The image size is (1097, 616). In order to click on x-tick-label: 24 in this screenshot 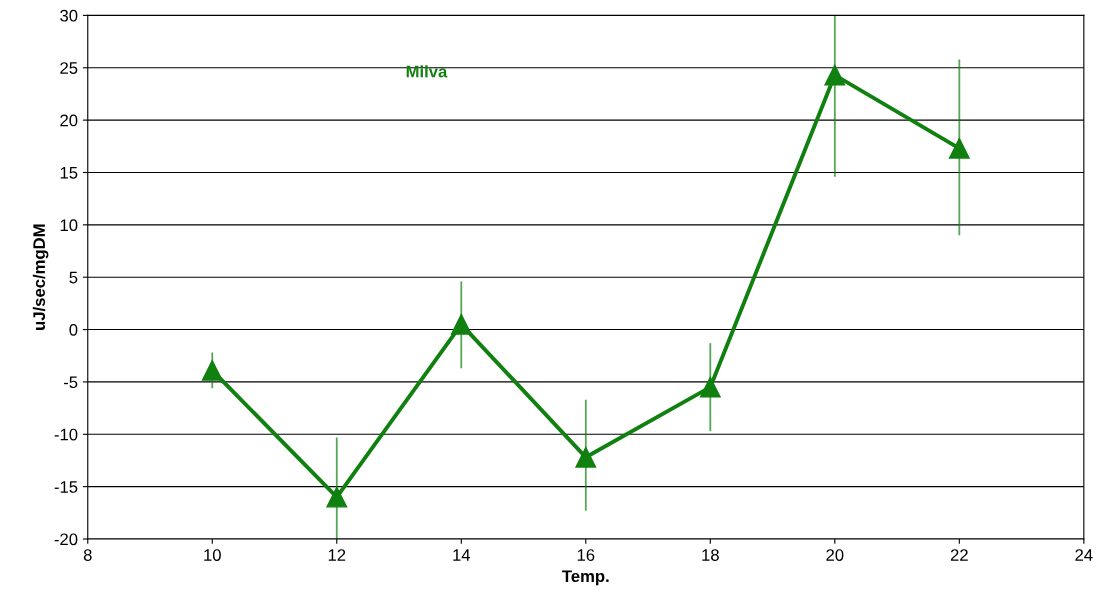, I will do `click(1084, 555)`.